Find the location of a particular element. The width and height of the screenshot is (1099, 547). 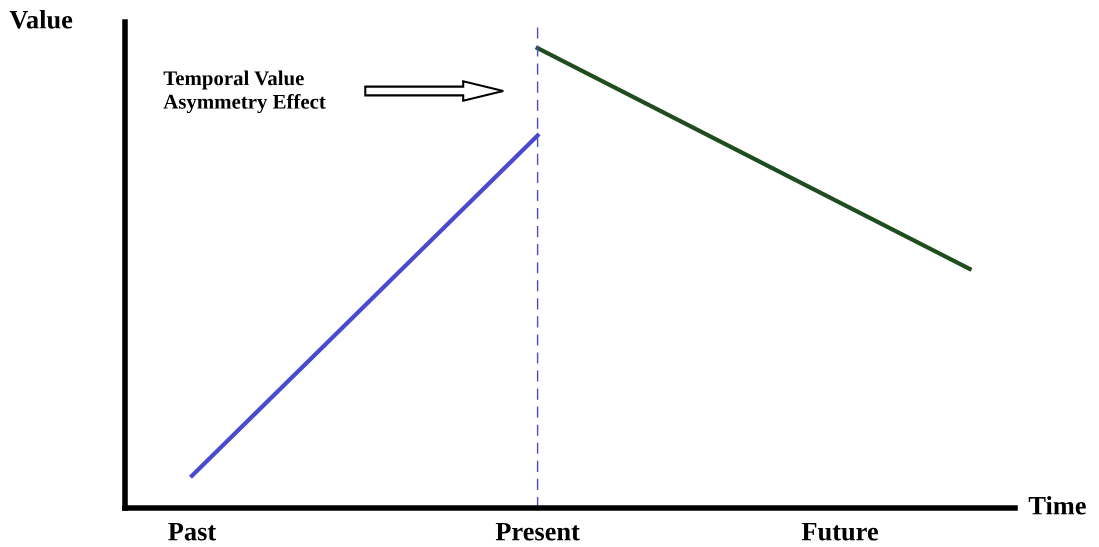

x-tick-label: Past is located at coordinates (192, 531).